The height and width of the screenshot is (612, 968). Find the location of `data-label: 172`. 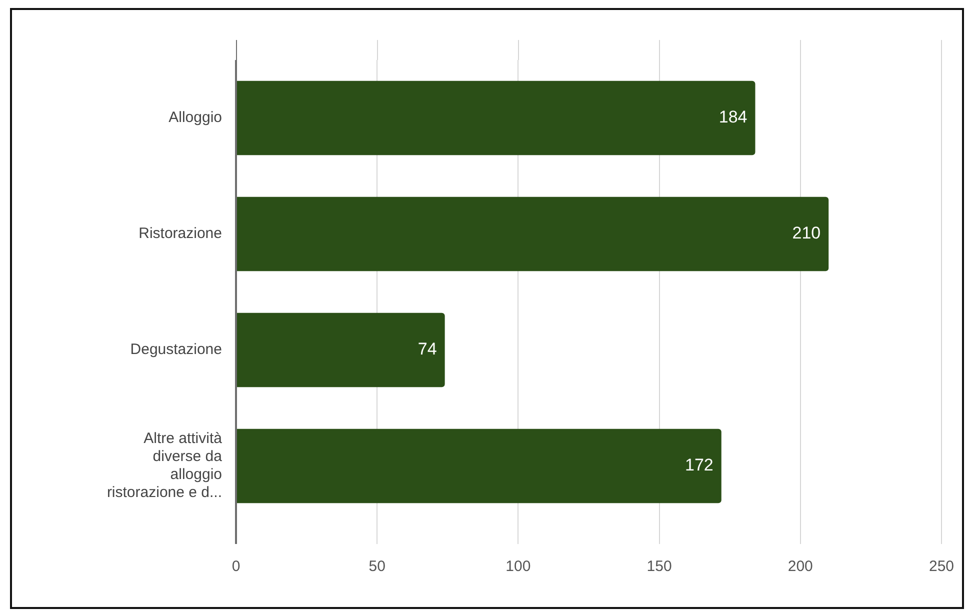

data-label: 172 is located at coordinates (699, 465).